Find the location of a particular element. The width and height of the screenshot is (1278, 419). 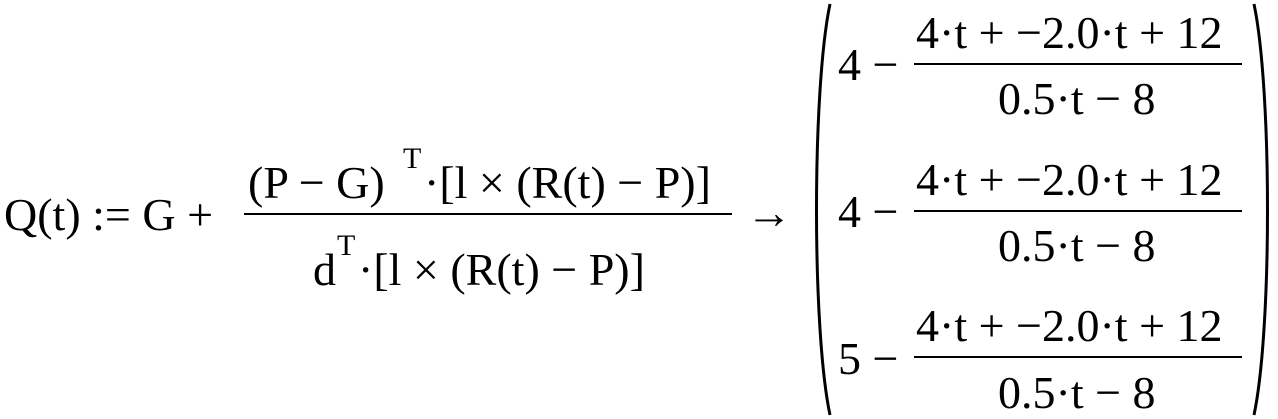

lhs-definition: Q(t) := G + is located at coordinates (109, 214).